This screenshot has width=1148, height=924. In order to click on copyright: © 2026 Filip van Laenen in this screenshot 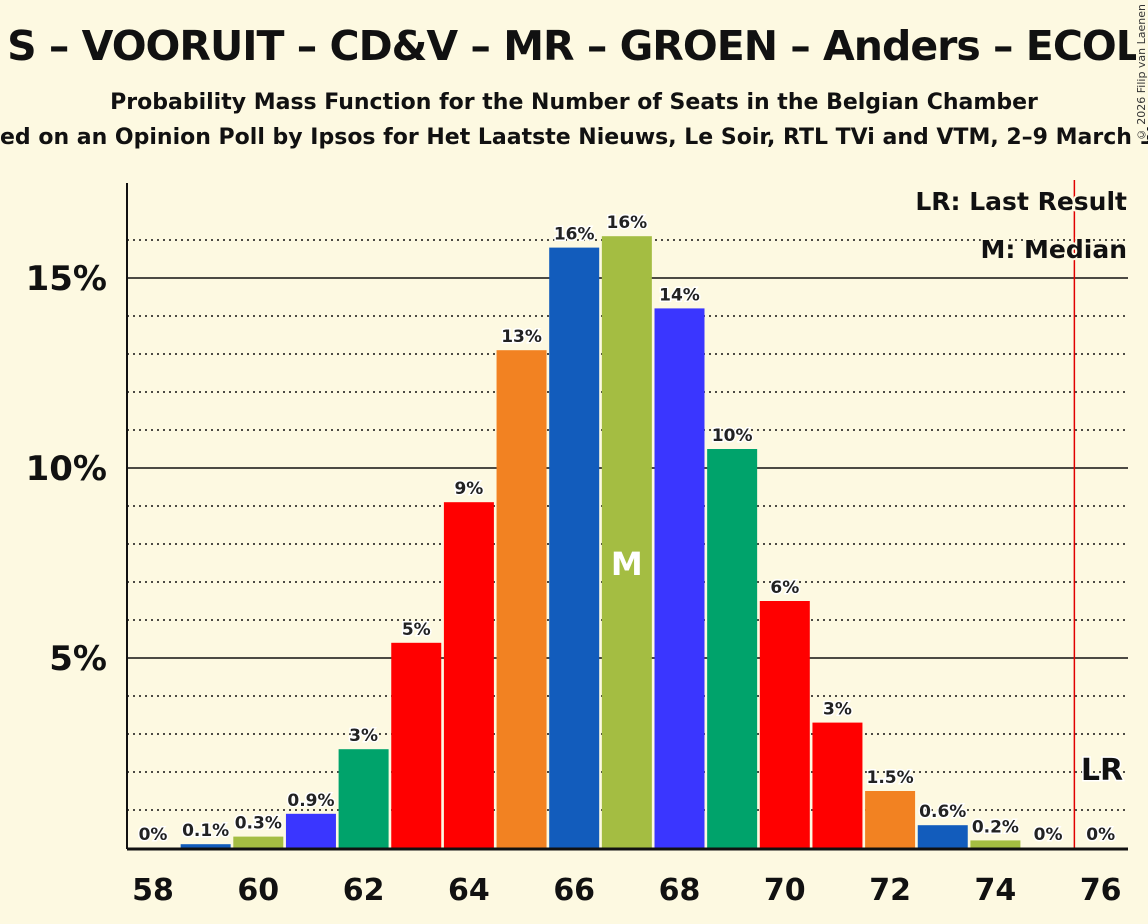, I will do `click(1141, 73)`.